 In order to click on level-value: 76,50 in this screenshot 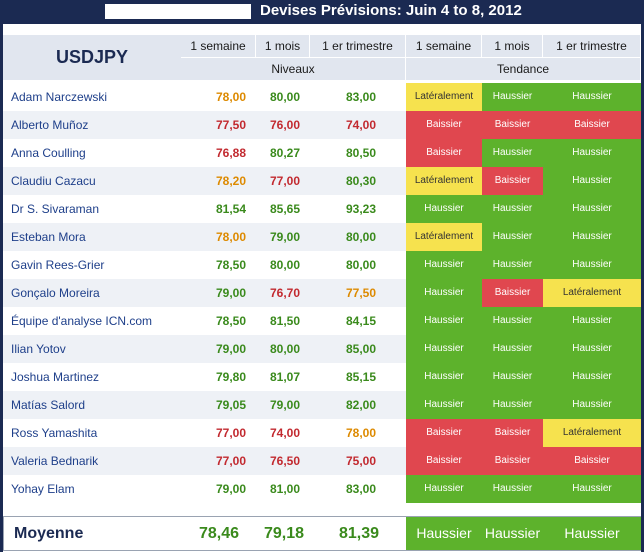, I will do `click(285, 461)`.